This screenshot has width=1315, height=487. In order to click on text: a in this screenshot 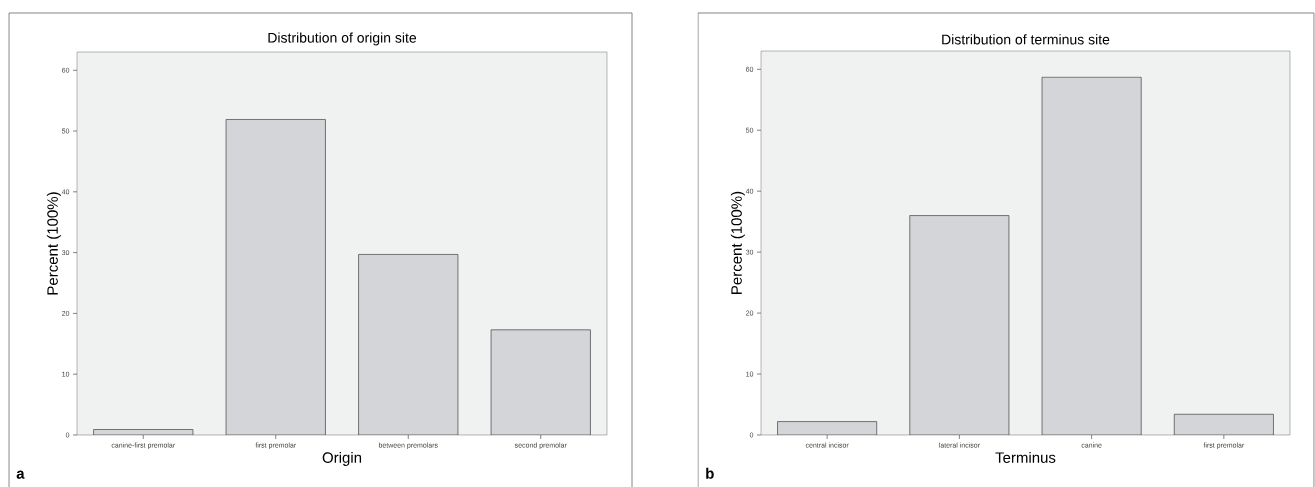, I will do `click(20, 474)`.